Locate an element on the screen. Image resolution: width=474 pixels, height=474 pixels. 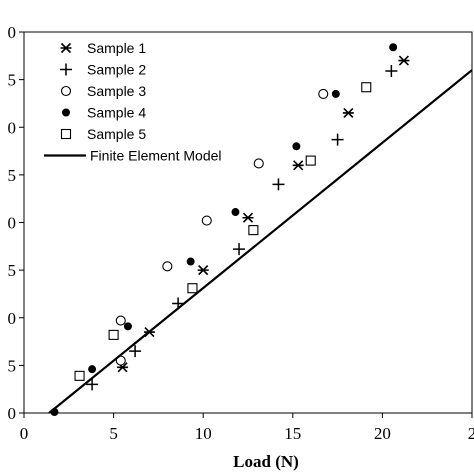
x-tick-label: 20 is located at coordinates (382, 433).